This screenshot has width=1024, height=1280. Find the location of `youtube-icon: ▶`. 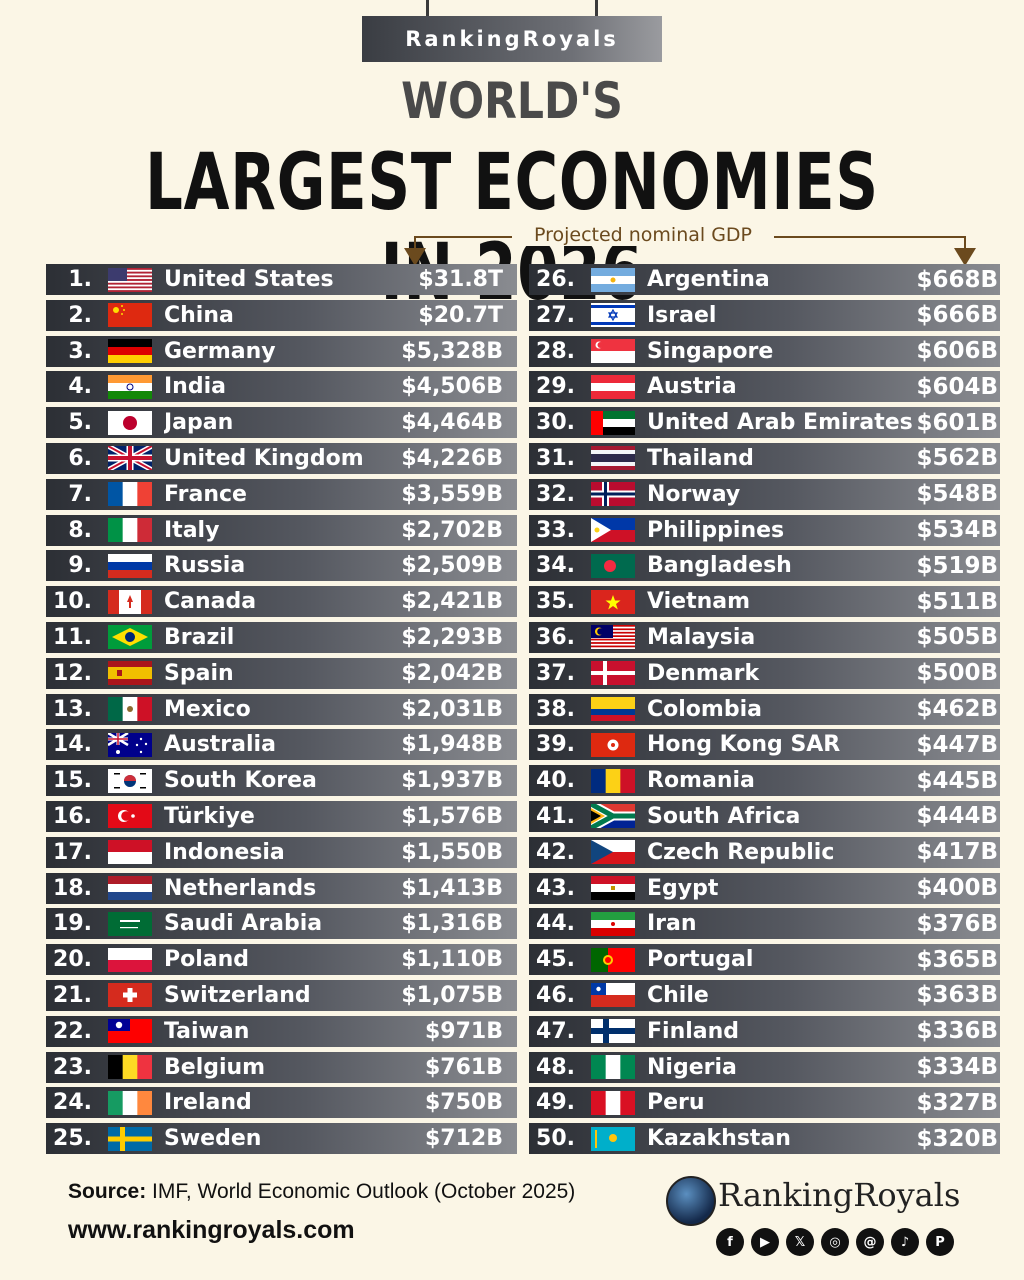

youtube-icon: ▶ is located at coordinates (765, 1242).